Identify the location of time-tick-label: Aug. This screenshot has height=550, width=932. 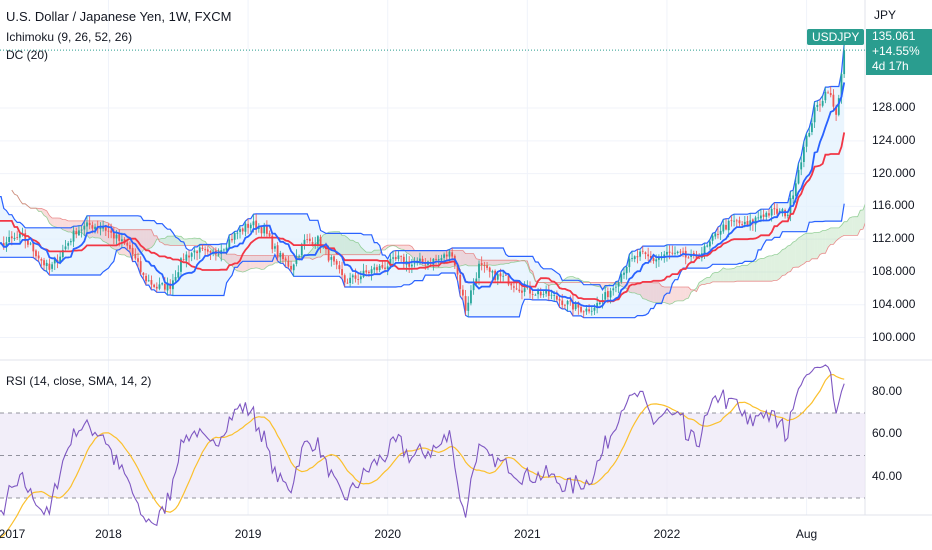
(806, 534).